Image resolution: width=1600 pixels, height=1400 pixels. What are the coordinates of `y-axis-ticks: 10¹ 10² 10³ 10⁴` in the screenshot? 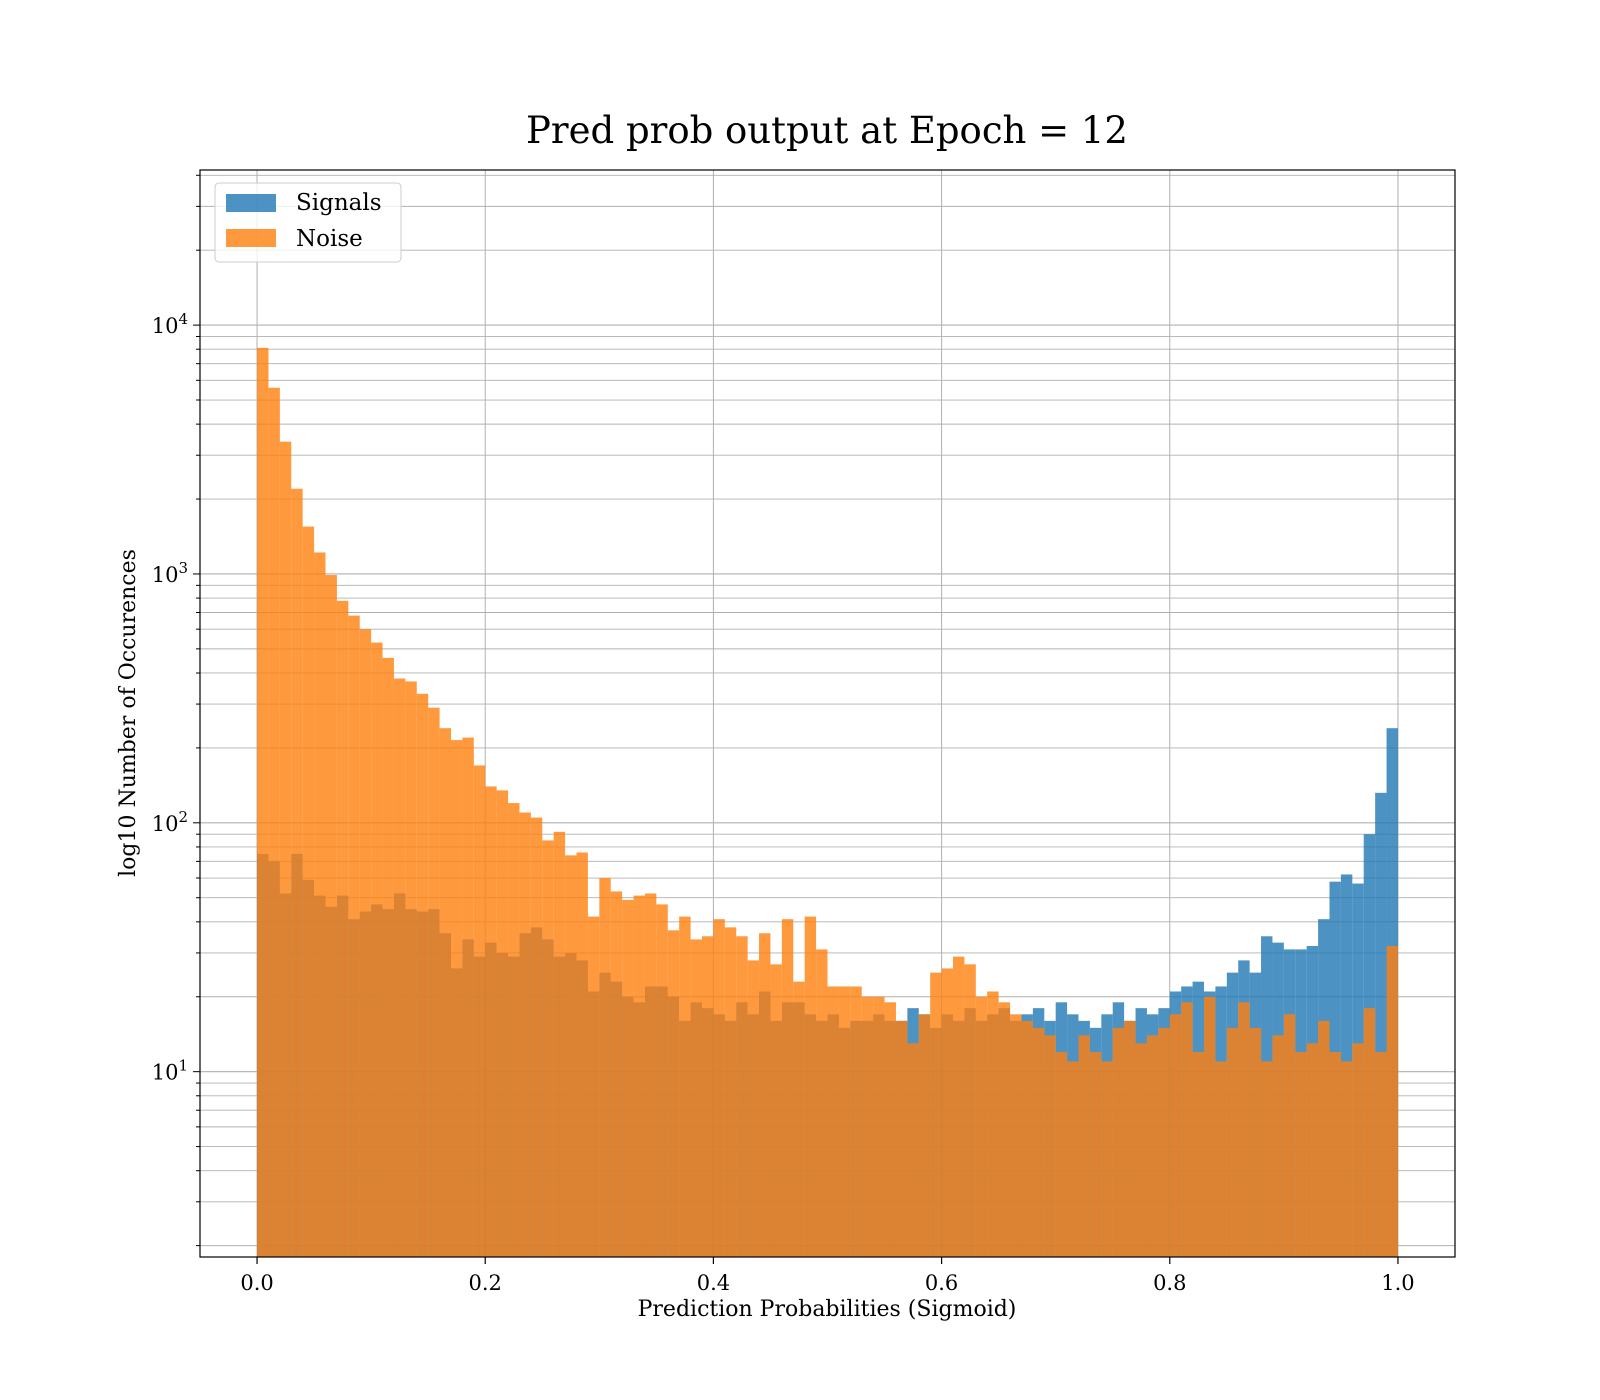 It's located at (176, 710).